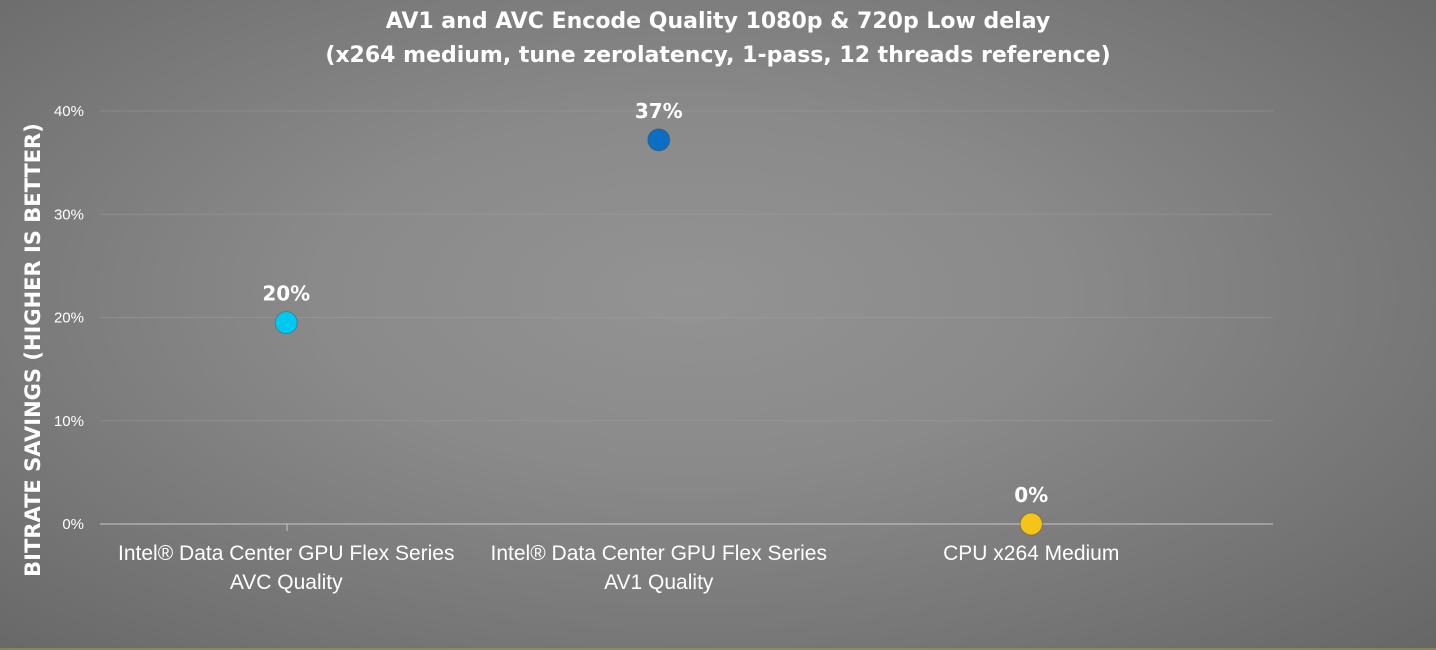 Image resolution: width=1436 pixels, height=650 pixels. Describe the element at coordinates (659, 582) in the screenshot. I see `category-label-line: AV1 Quality` at that location.